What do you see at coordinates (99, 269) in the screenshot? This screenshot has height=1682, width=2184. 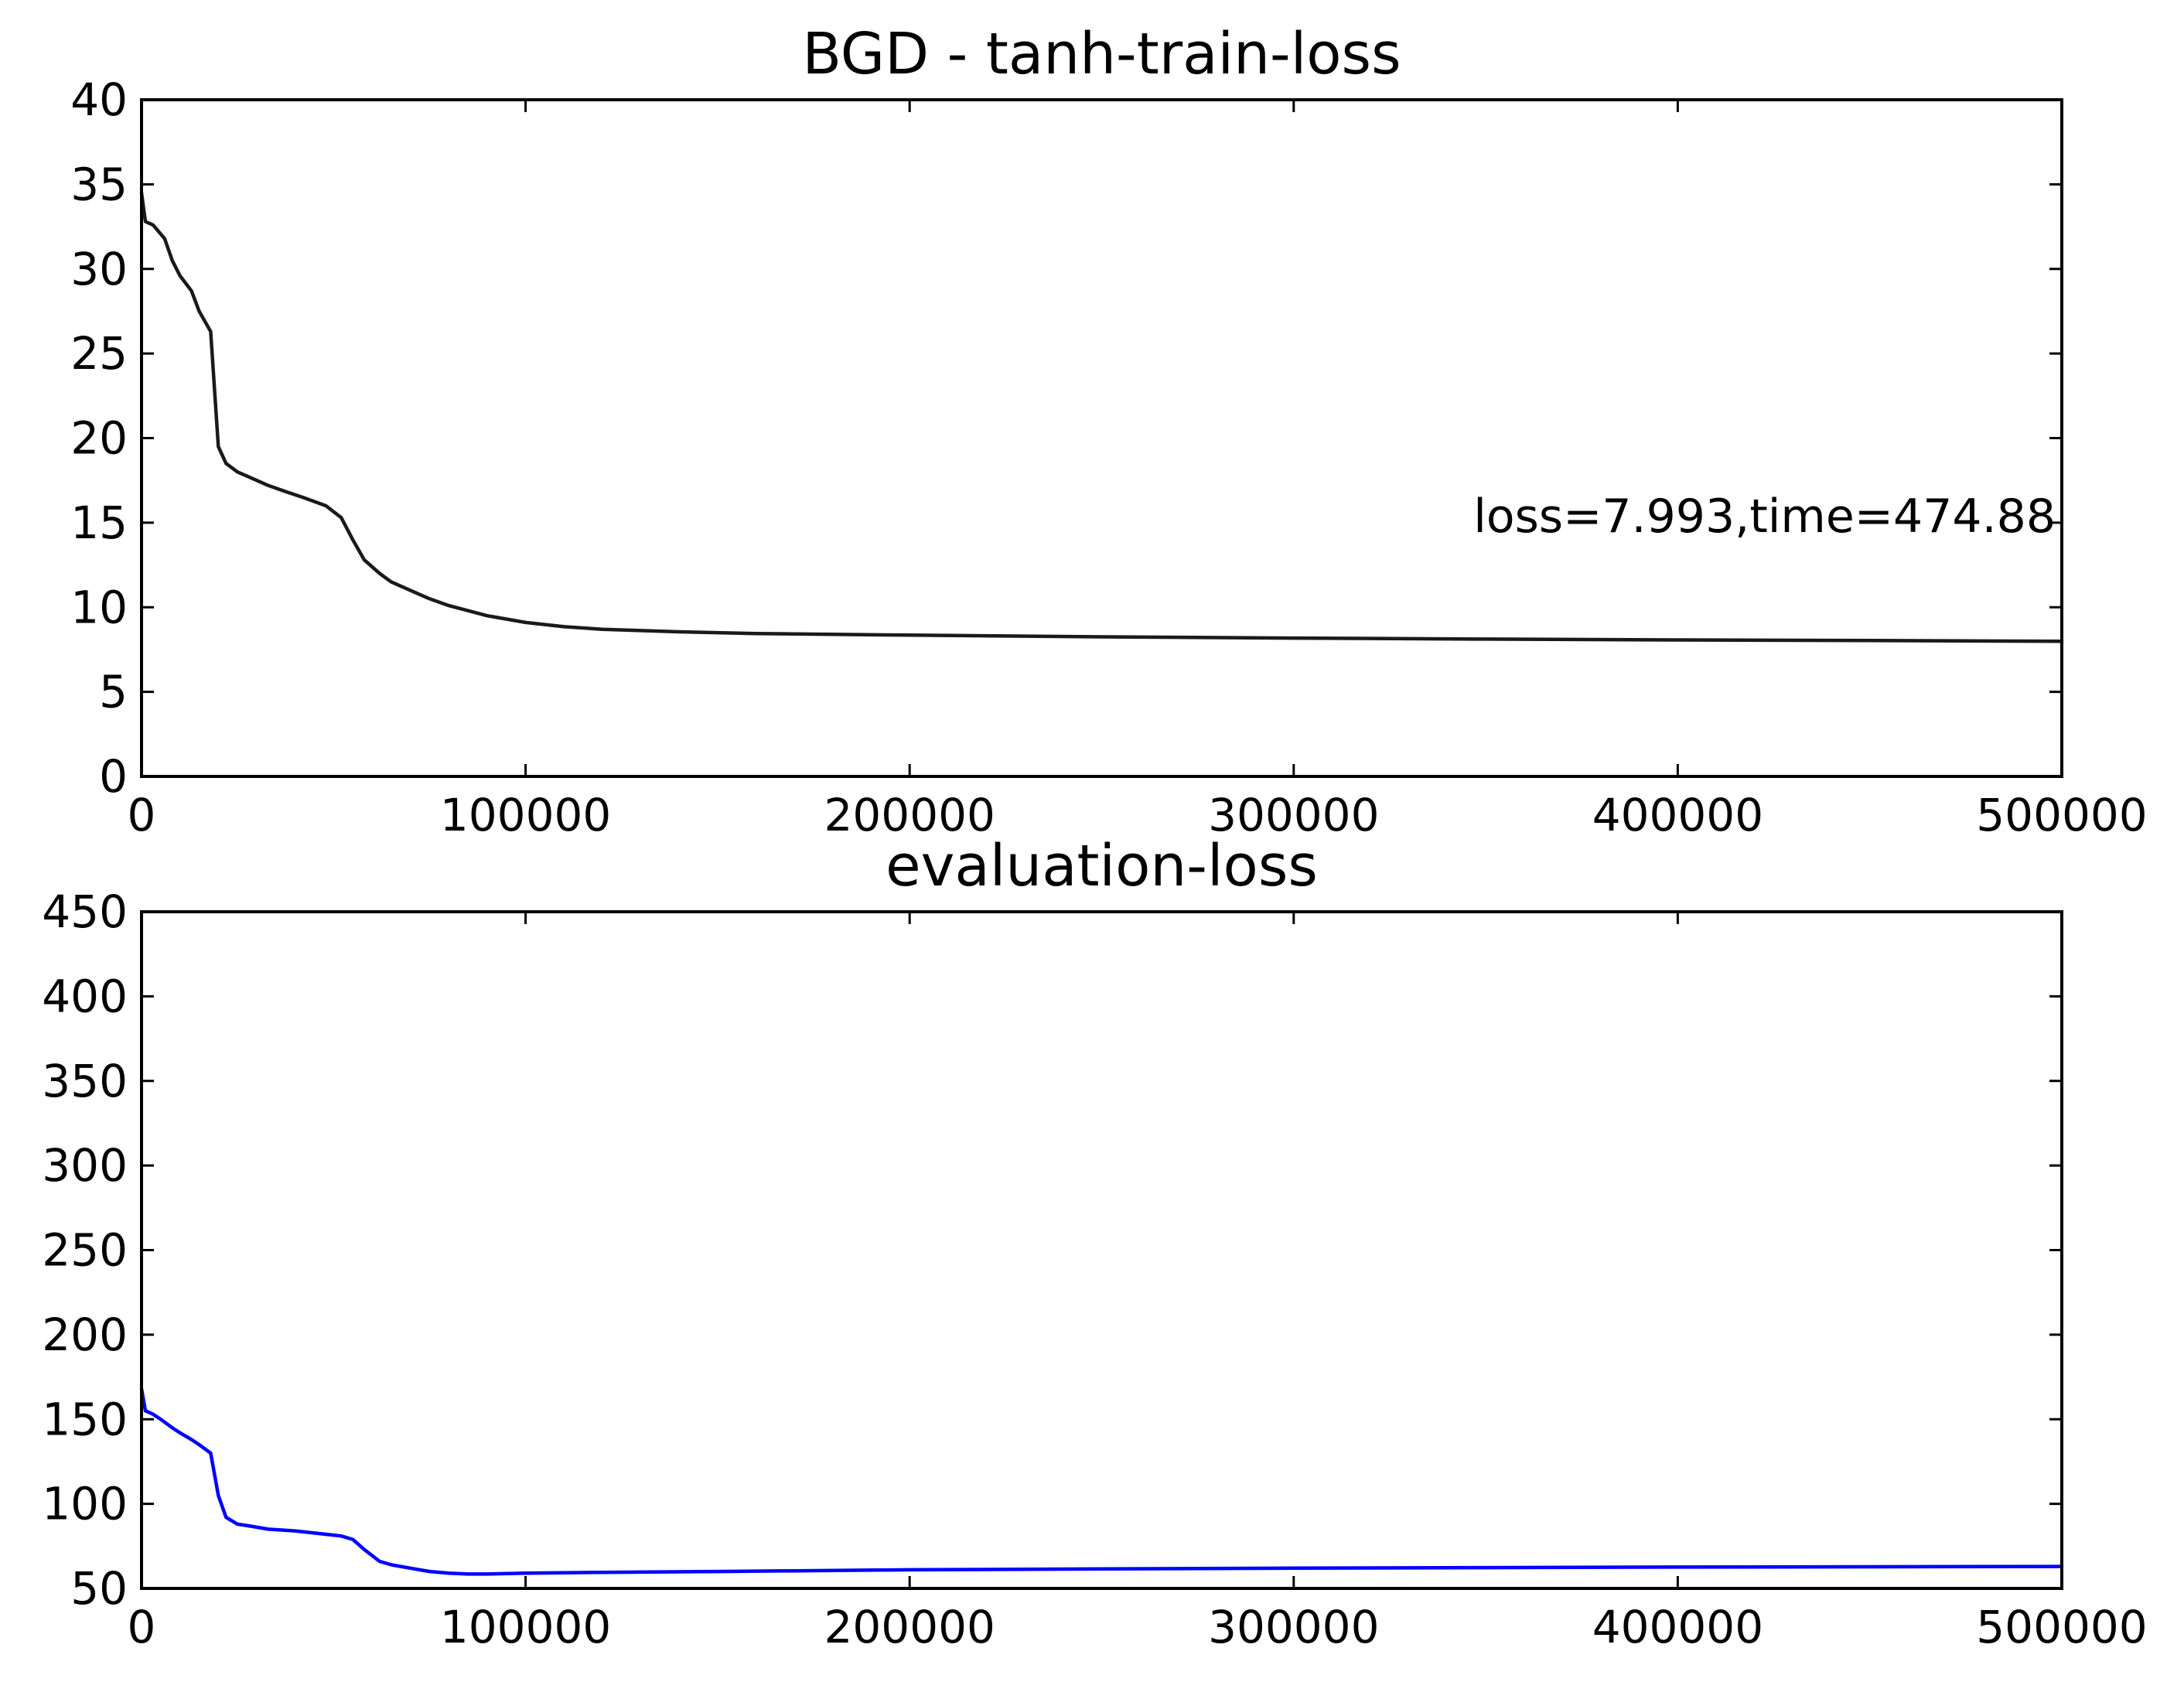 I see `y-tick-label: 30` at bounding box center [99, 269].